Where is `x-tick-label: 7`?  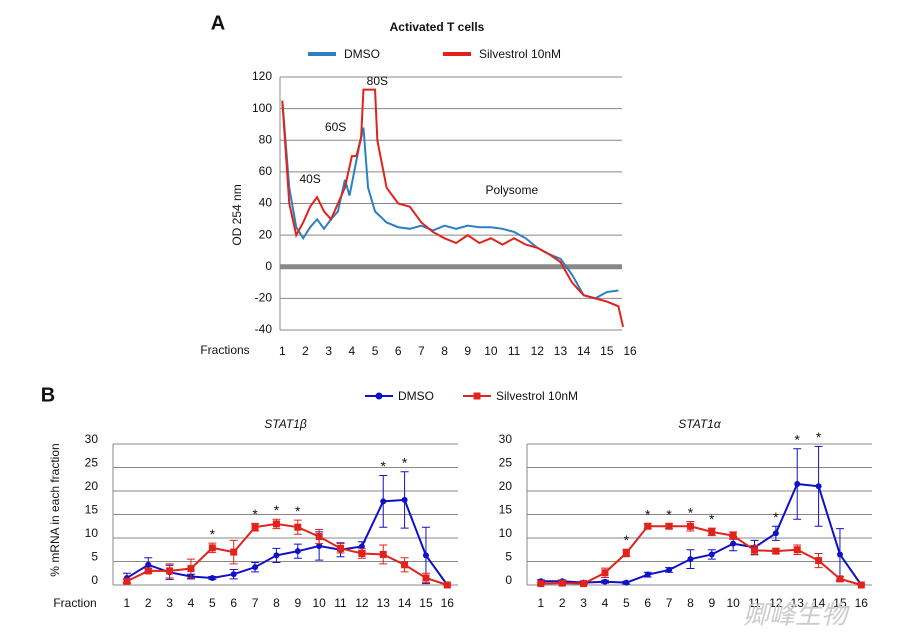
x-tick-label: 7 is located at coordinates (421, 351).